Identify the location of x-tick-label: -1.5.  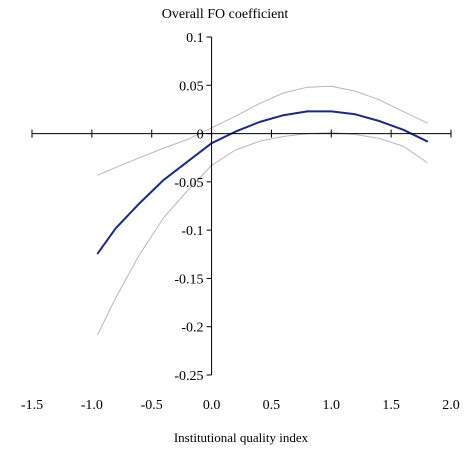
(32, 405).